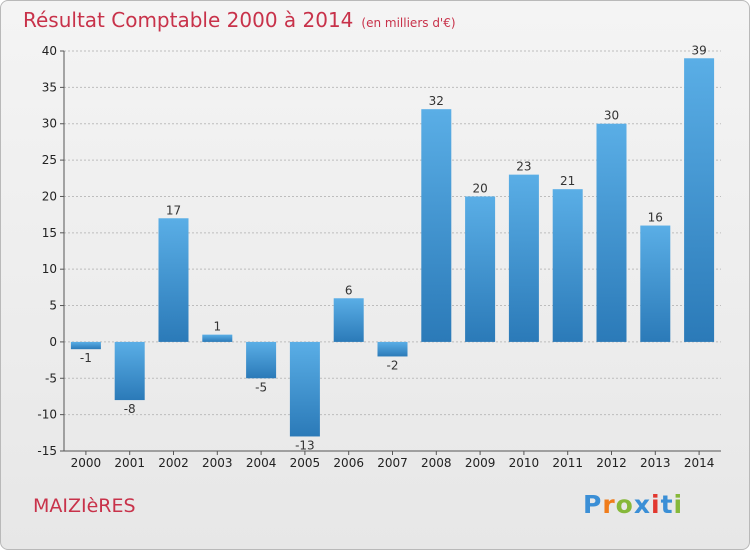 The width and height of the screenshot is (750, 550). What do you see at coordinates (47, 451) in the screenshot?
I see `y-tick-label: -15` at bounding box center [47, 451].